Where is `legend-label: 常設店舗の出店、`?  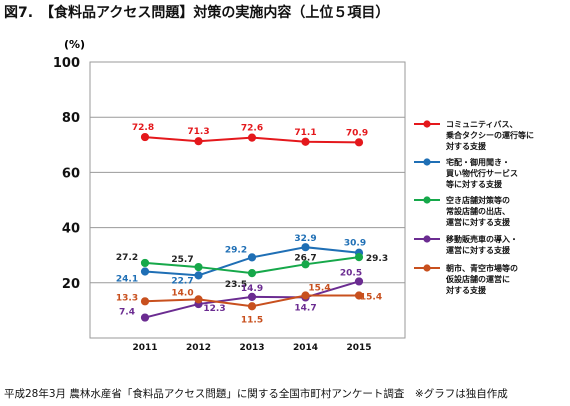
legend-label: 常設店舗の出店、 is located at coordinates (478, 211).